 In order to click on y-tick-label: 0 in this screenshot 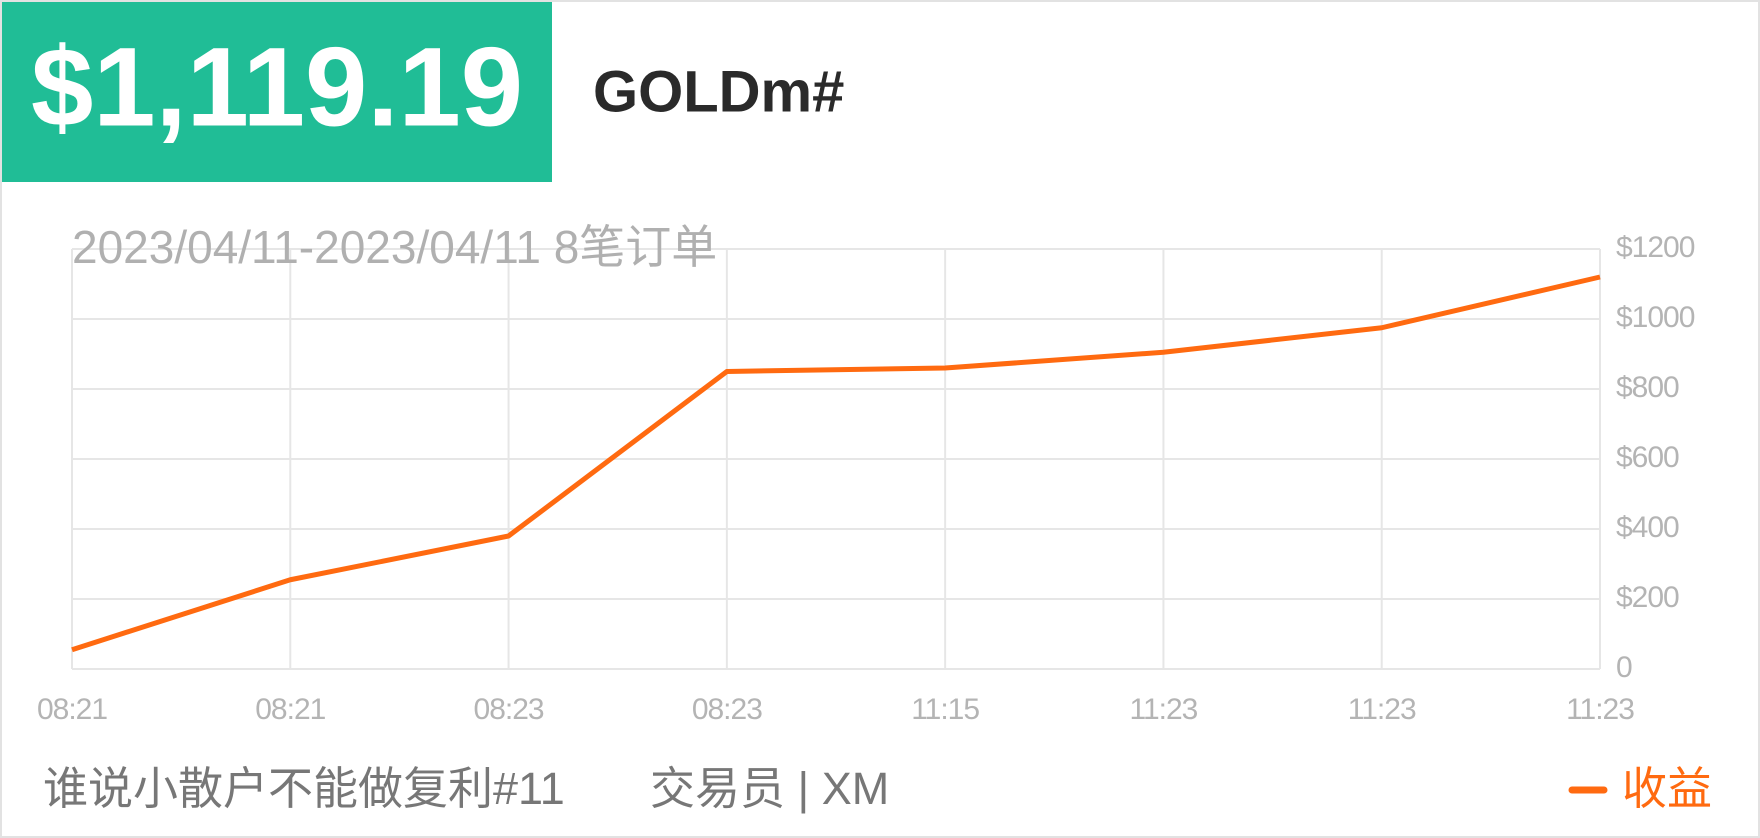, I will do `click(1624, 667)`.